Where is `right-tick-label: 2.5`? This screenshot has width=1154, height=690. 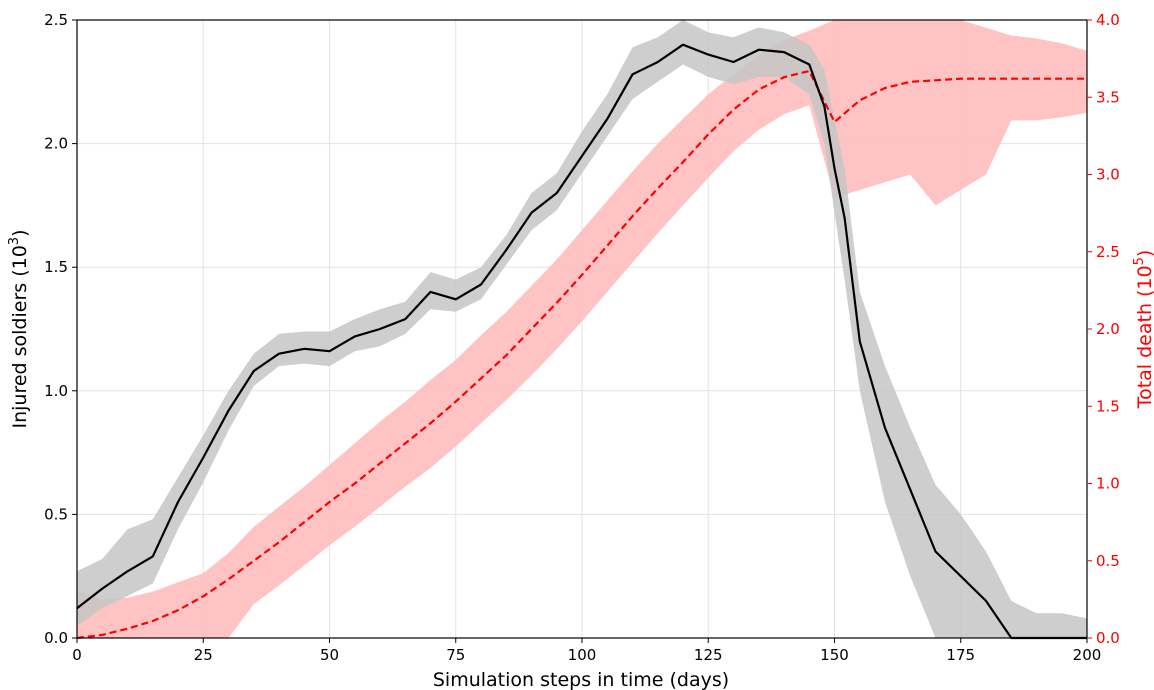
right-tick-label: 2.5 is located at coordinates (1108, 252).